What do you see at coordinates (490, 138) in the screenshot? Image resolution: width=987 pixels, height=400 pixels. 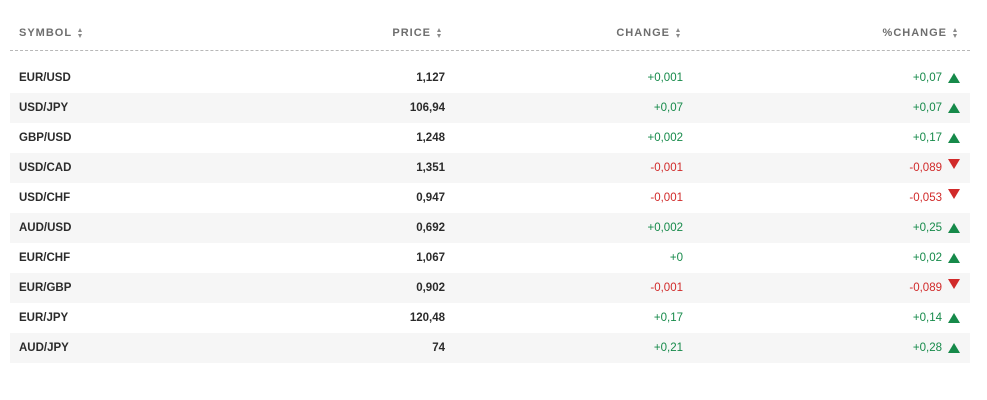 I see `table-row: GBP/USD 1,248 +0,002 +0,17` at bounding box center [490, 138].